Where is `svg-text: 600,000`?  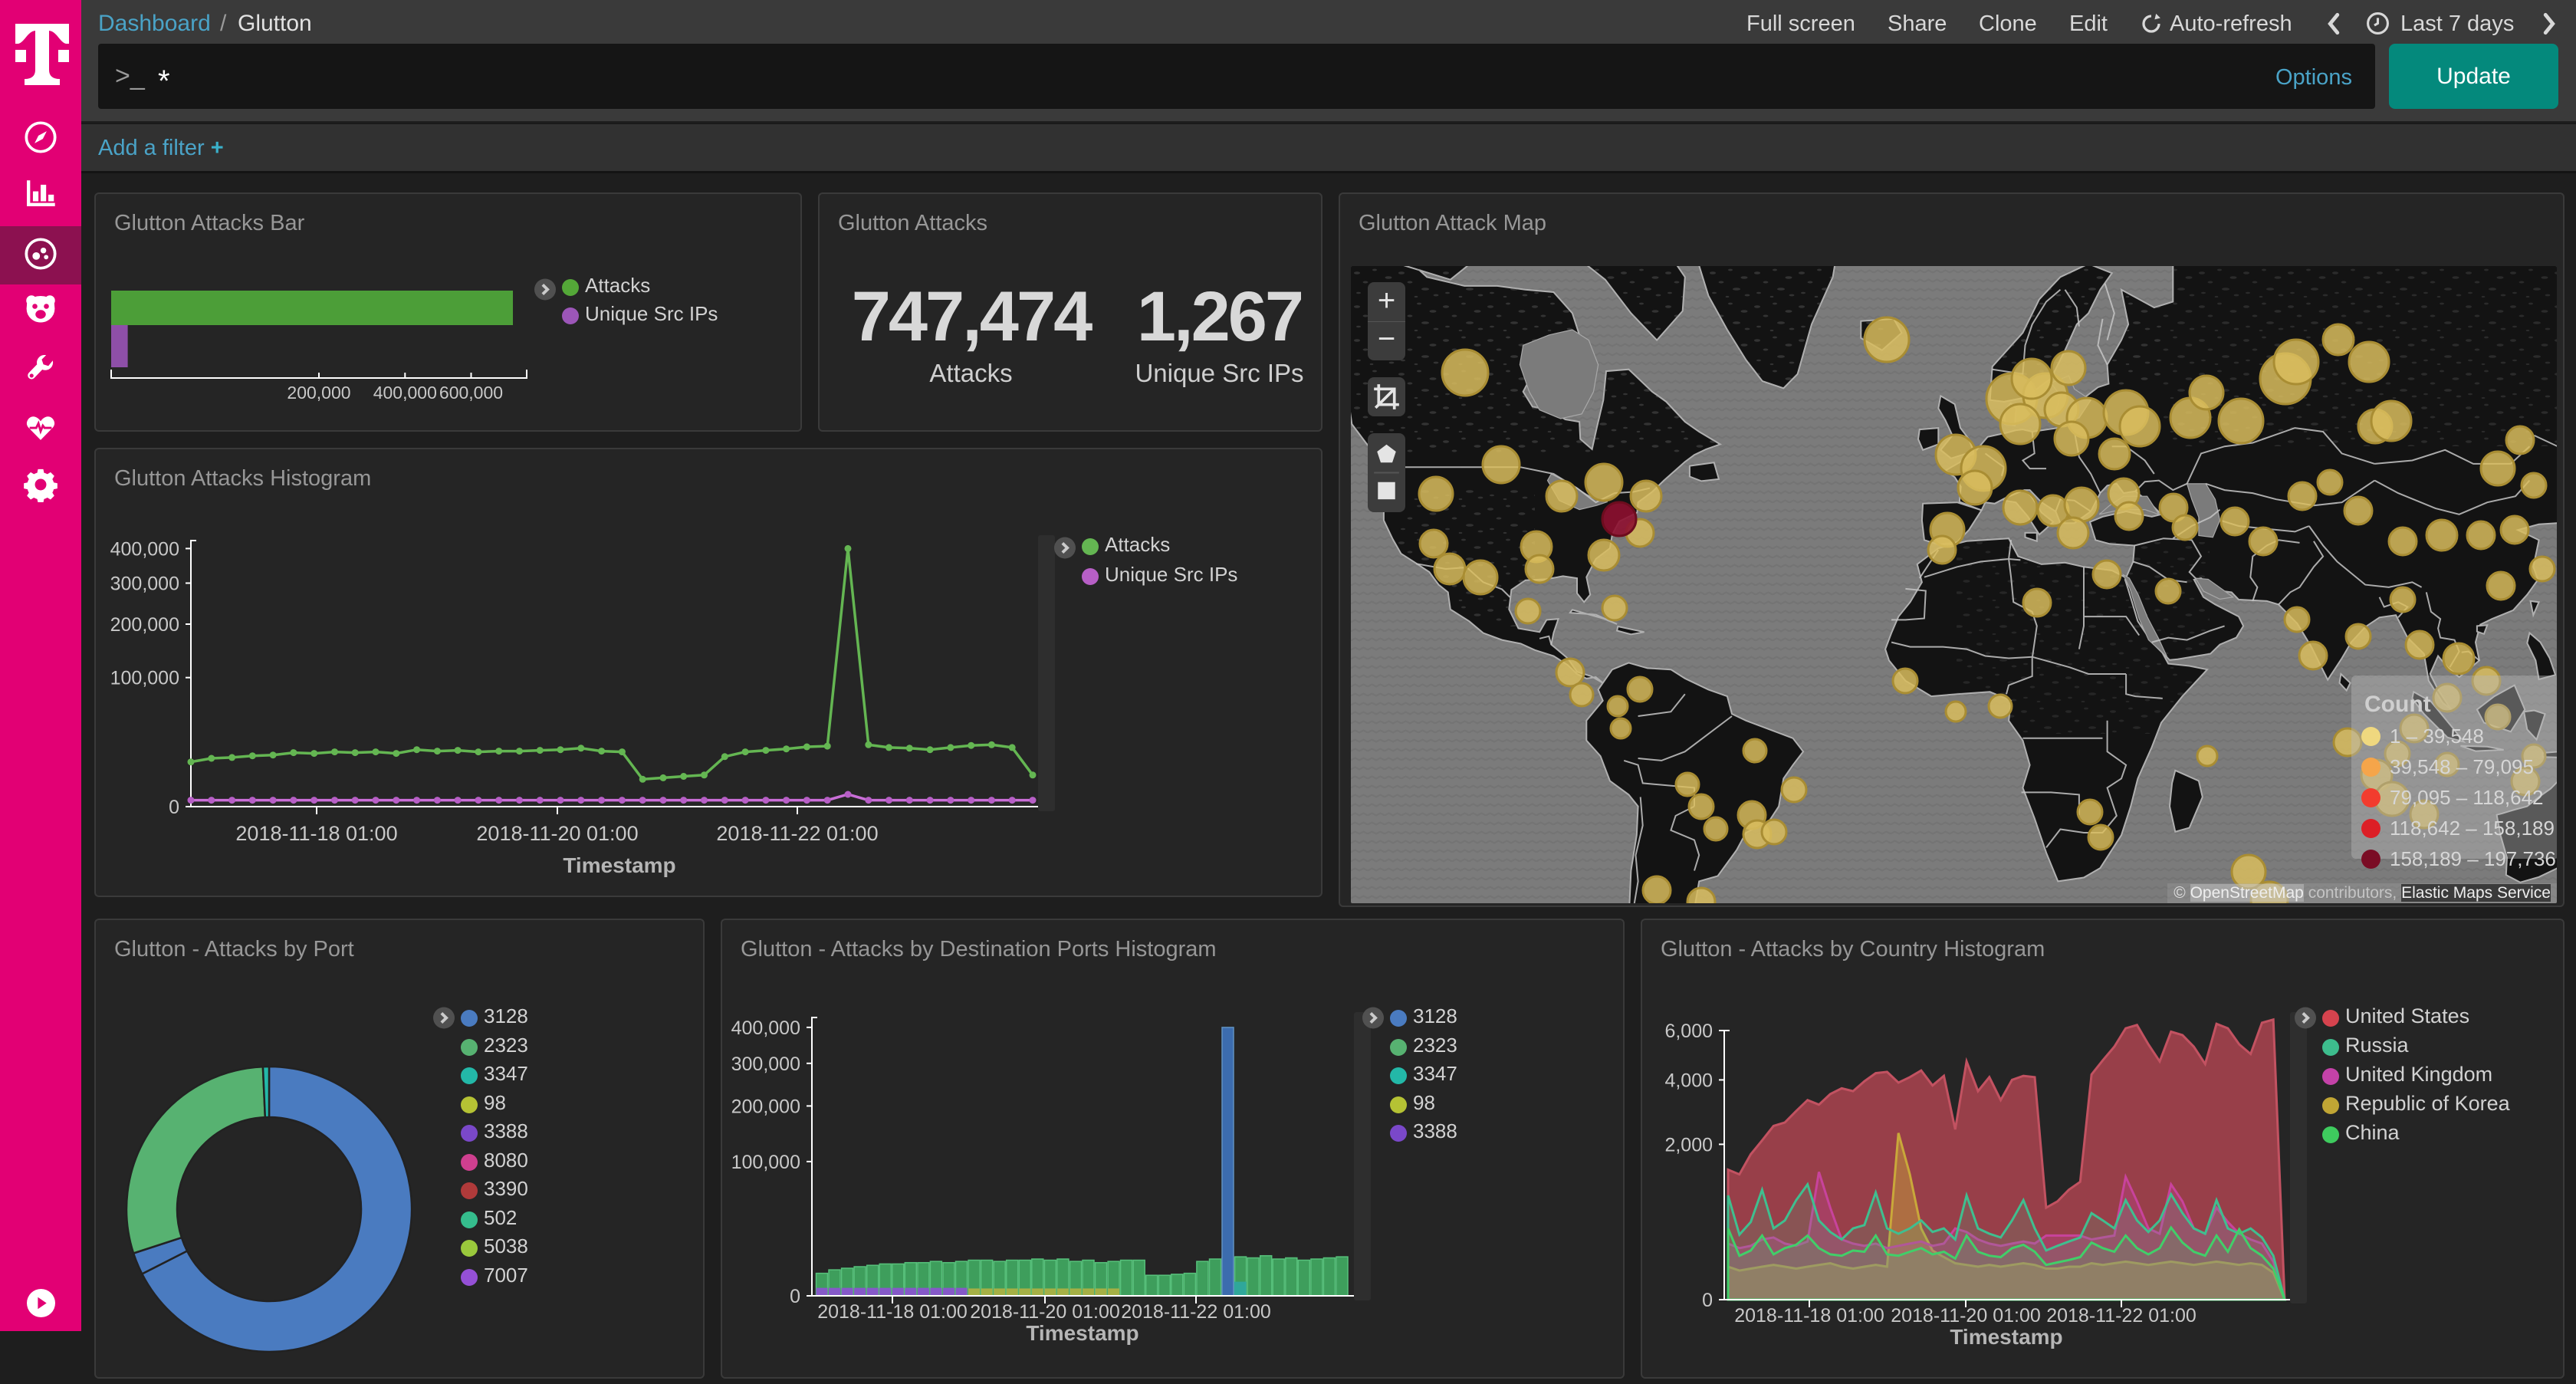 svg-text: 600,000 is located at coordinates (471, 393).